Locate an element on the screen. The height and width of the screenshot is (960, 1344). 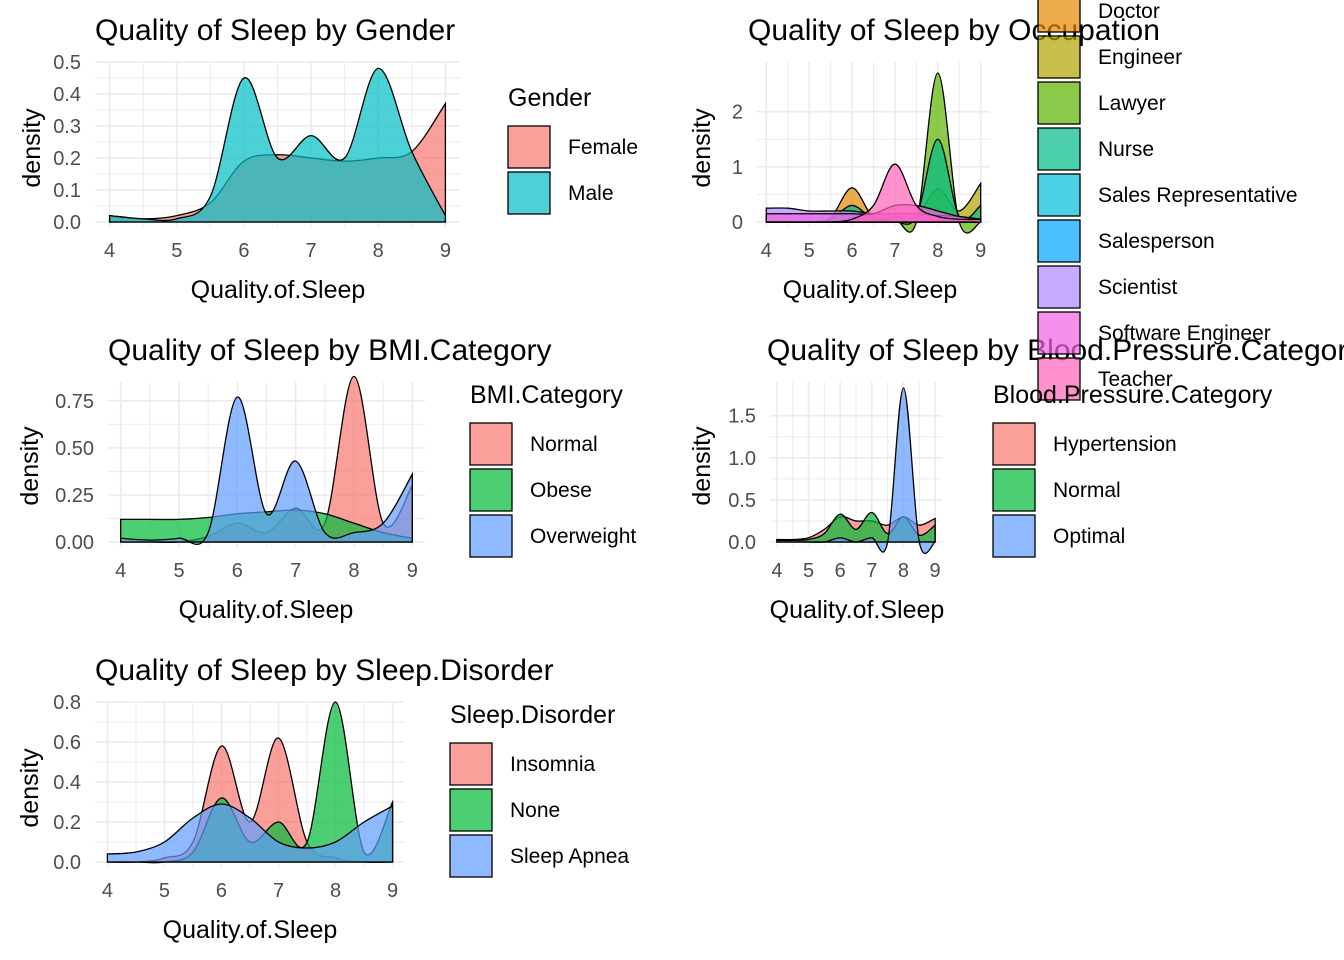
y-tick-label: 1 is located at coordinates (737, 168).